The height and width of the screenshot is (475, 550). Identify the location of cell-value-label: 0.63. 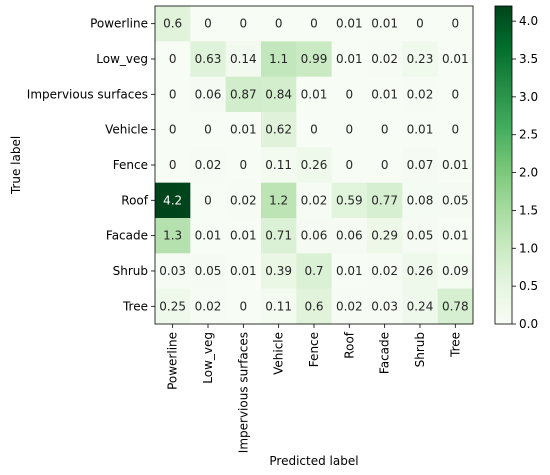
(208, 59).